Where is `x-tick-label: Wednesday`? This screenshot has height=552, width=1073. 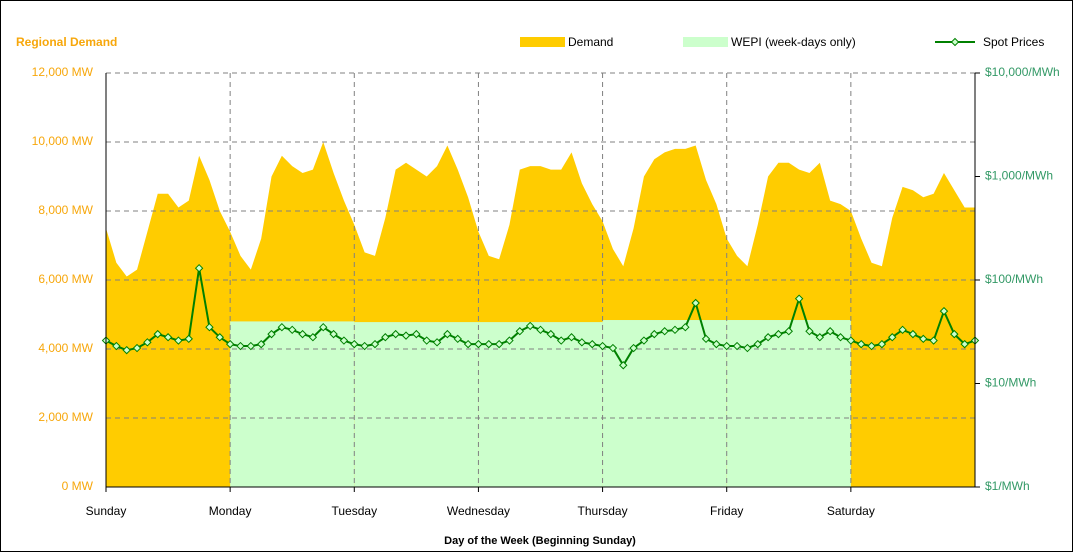 x-tick-label: Wednesday is located at coordinates (478, 511).